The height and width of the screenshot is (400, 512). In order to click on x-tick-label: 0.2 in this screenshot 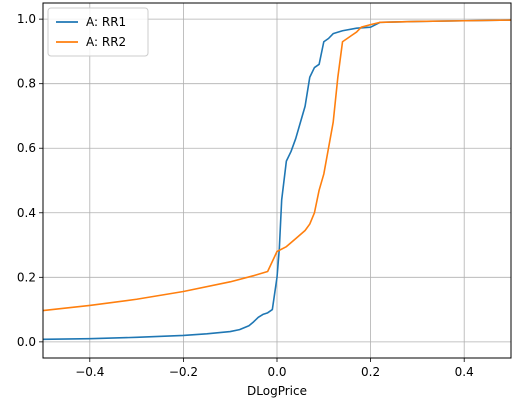, I will do `click(370, 372)`.